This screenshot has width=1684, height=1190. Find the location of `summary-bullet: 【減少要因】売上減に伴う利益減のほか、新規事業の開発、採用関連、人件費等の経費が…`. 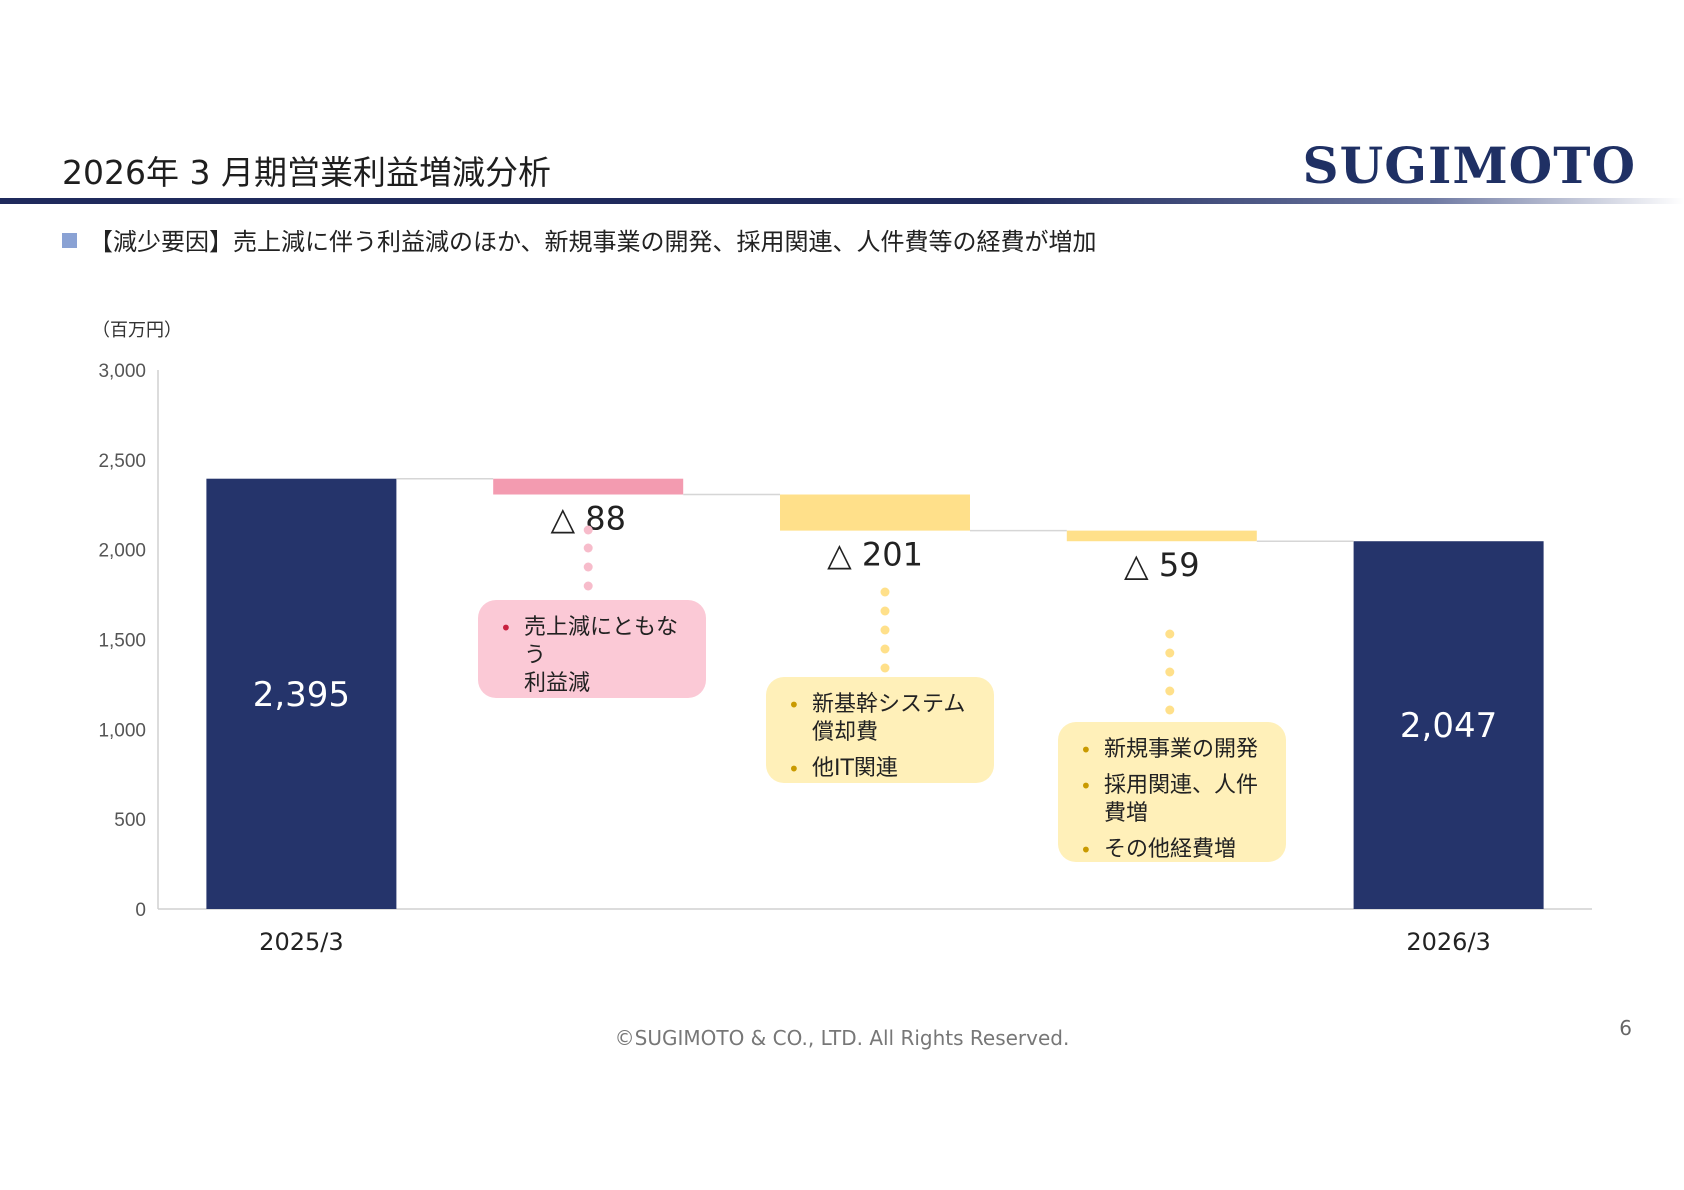

summary-bullet: 【減少要因】売上減に伴う利益減のほか、新規事業の開発、採用関連、人件費等の経費が… is located at coordinates (579, 239).